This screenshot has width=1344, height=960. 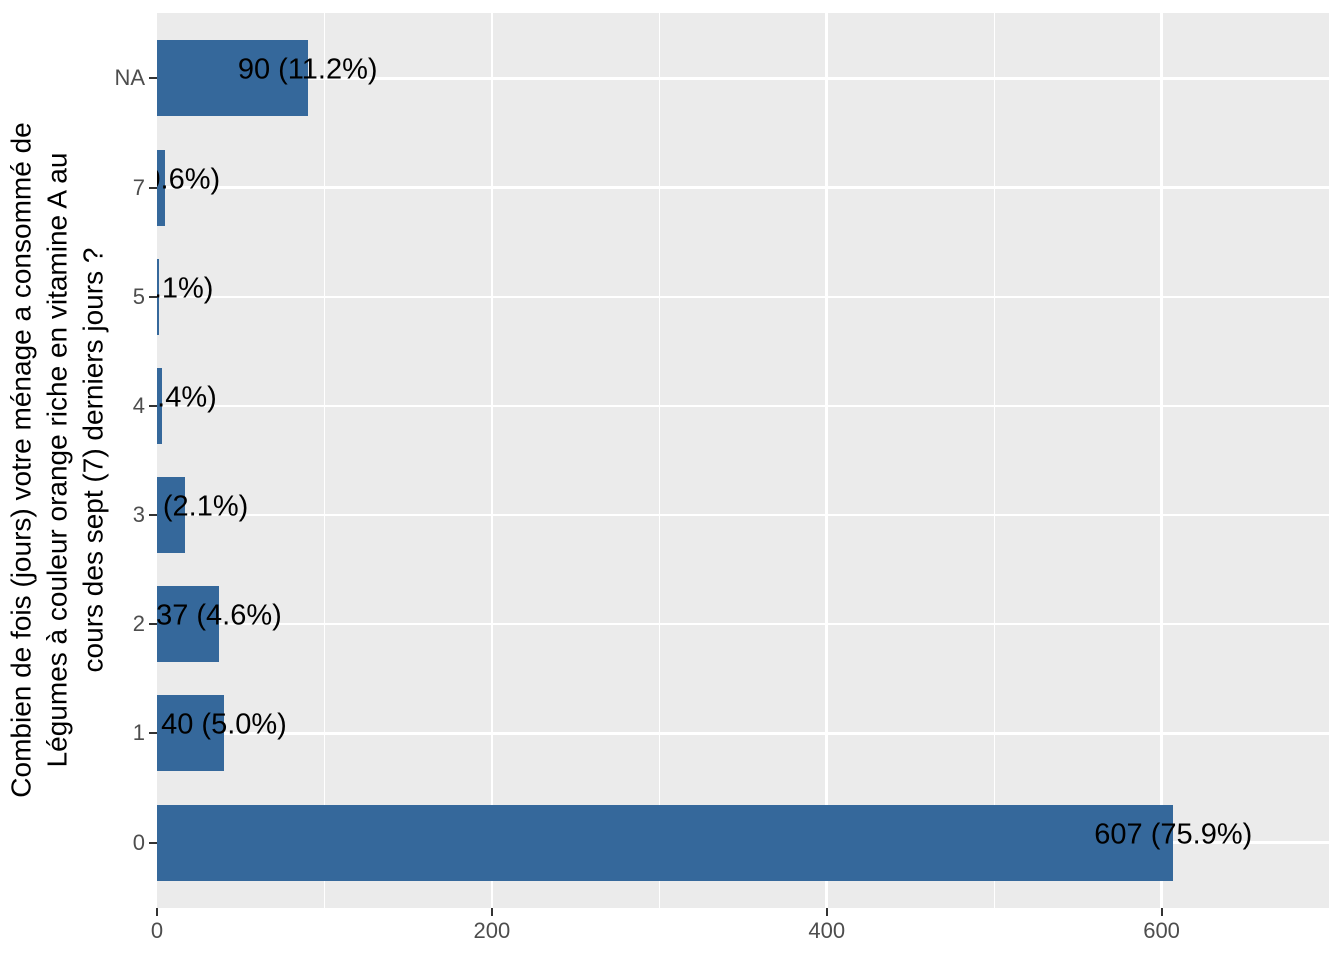 What do you see at coordinates (189, 179) in the screenshot?
I see `bar-value-label: 5 (0.6%)` at bounding box center [189, 179].